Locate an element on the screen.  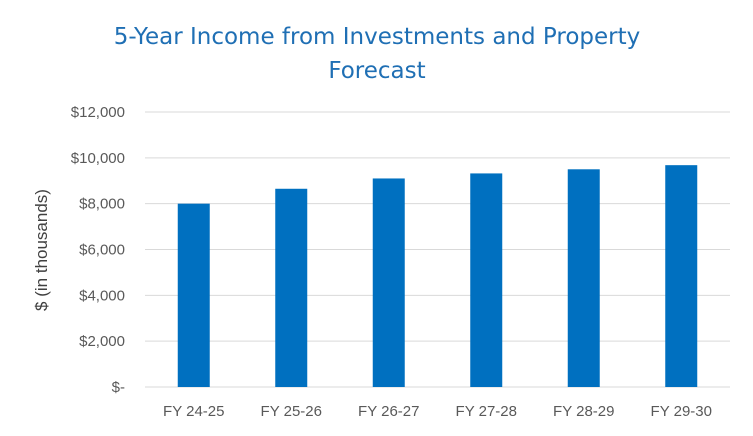
y-axis-tick-labels: $- $2,000 $4,000 $6,000 $8,000 $10,000 $12,000 is located at coordinates (98, 250).